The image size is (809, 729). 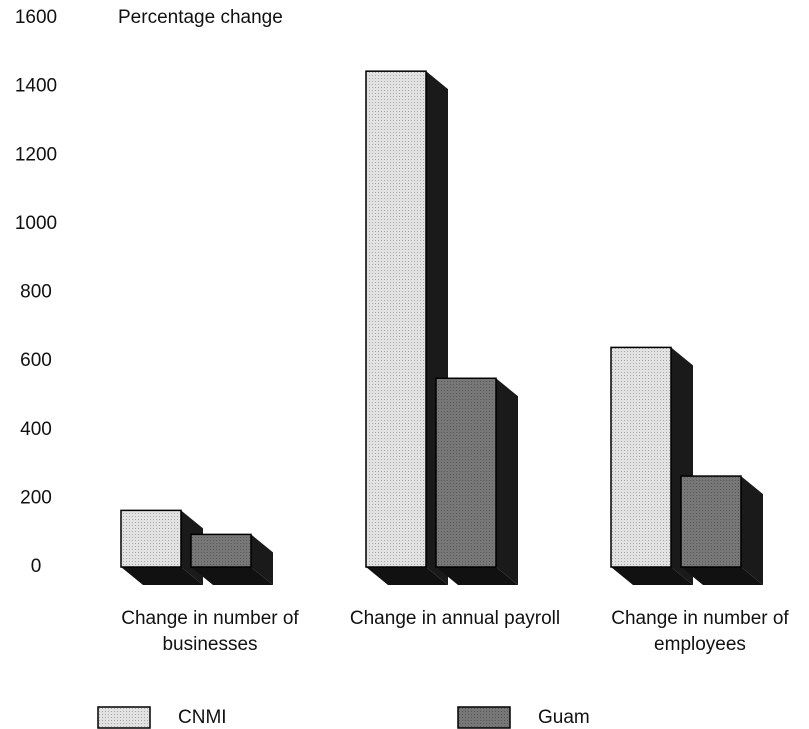 I want to click on y-axis-label: Percentage change, so click(x=200, y=17).